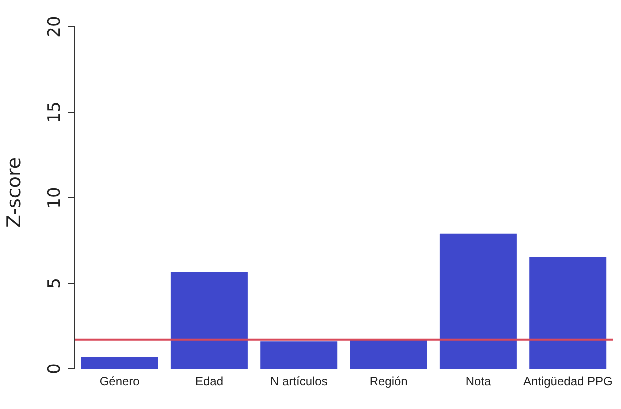 The height and width of the screenshot is (409, 621). What do you see at coordinates (55, 198) in the screenshot?
I see `y-tick-label: 10` at bounding box center [55, 198].